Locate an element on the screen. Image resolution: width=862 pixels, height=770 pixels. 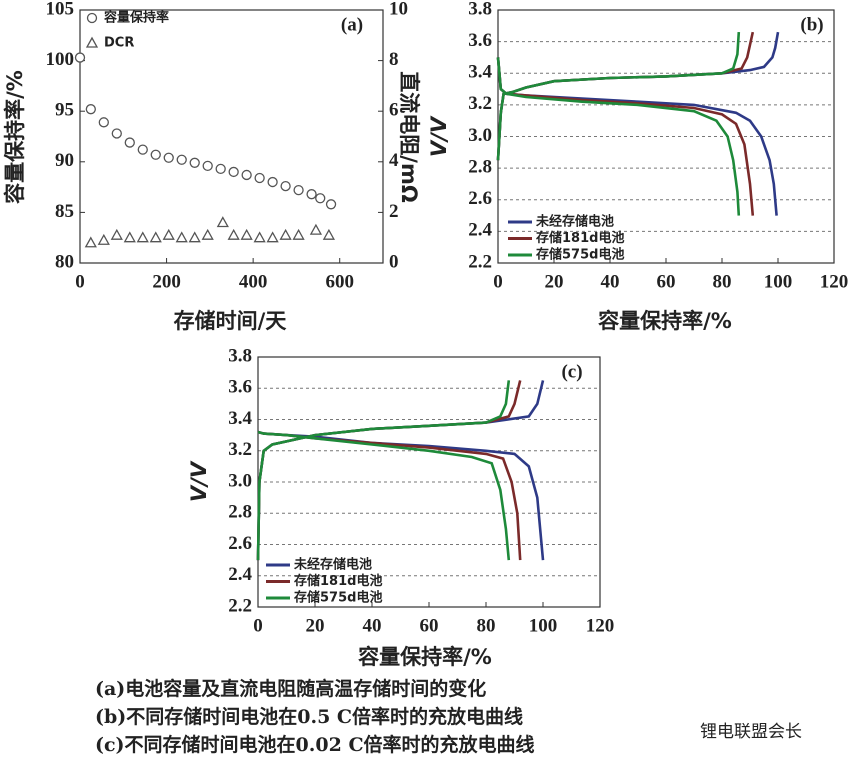
legend-label: 容量保持率 is located at coordinates (136, 18).